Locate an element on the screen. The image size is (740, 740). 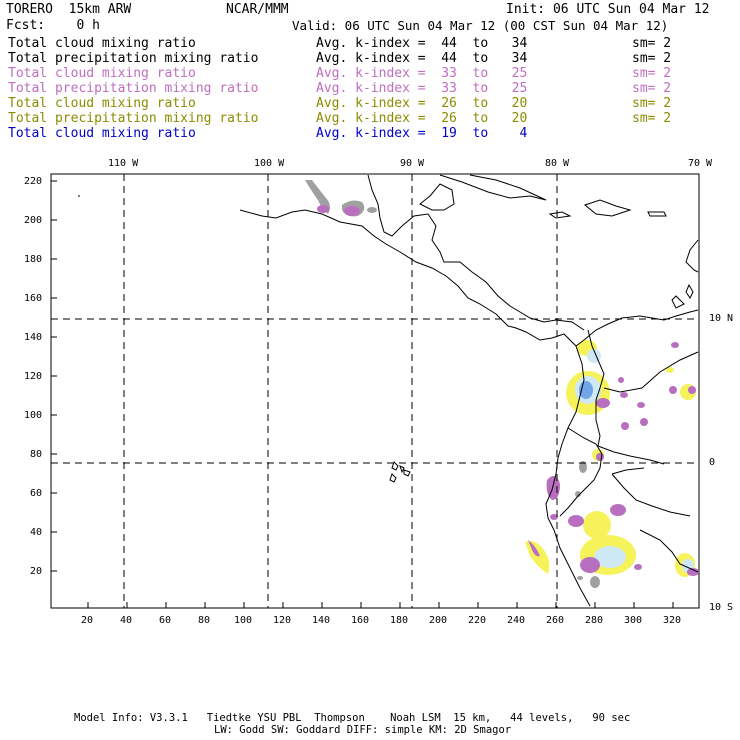
lon-label: 80 W is located at coordinates (557, 163).